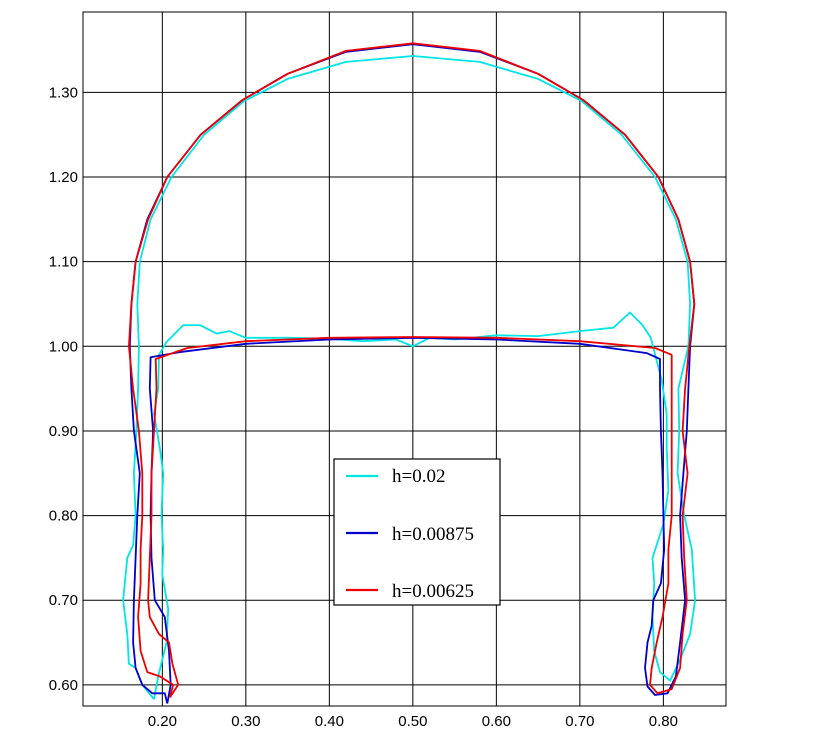 This screenshot has width=822, height=736. I want to click on x-tick-label: 0.80, so click(663, 721).